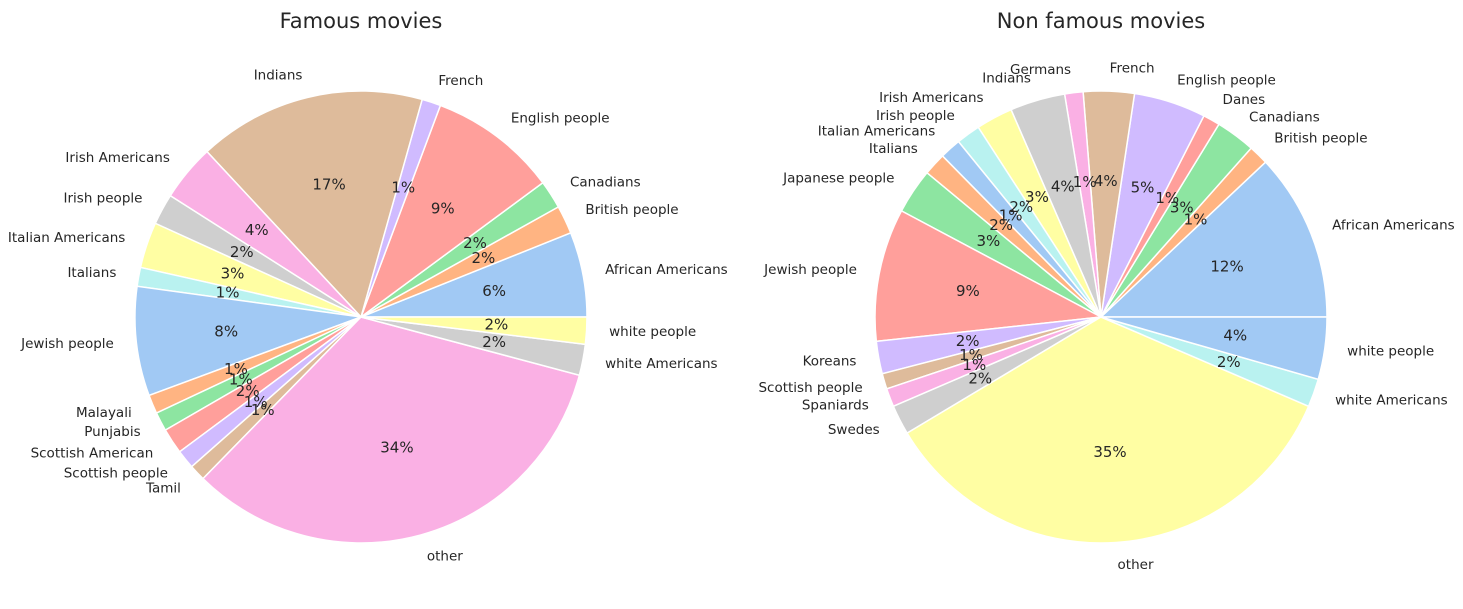 The image size is (1463, 609). Describe the element at coordinates (1226, 267) in the screenshot. I see `pct-label-african-americans: 12%` at that location.